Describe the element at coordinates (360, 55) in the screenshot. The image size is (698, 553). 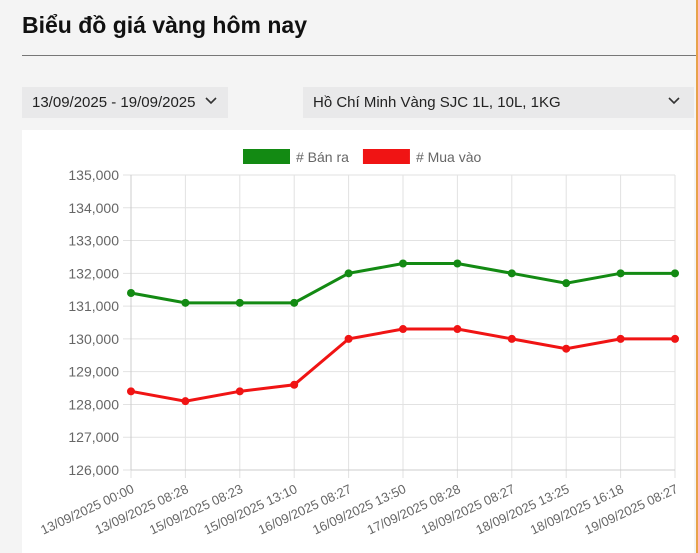
I see `divider` at that location.